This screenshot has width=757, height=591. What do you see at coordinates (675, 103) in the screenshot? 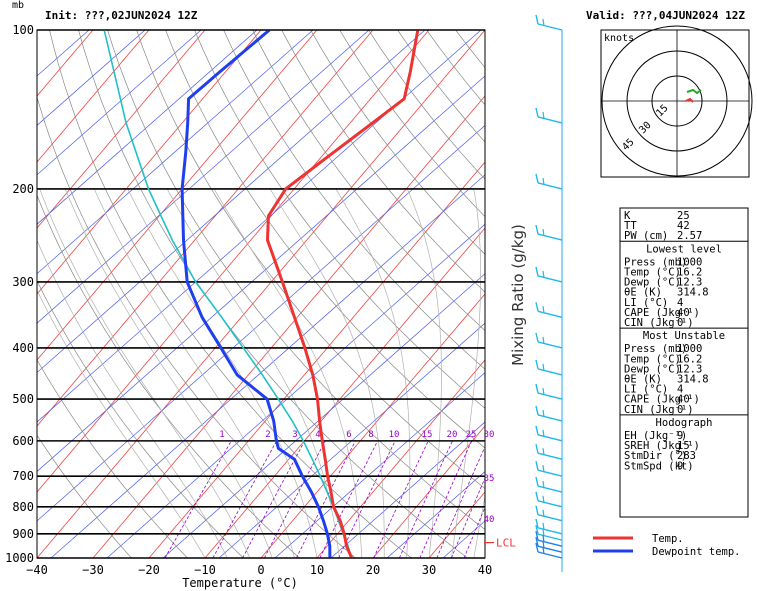
I see `hodograph-frame` at bounding box center [675, 103].